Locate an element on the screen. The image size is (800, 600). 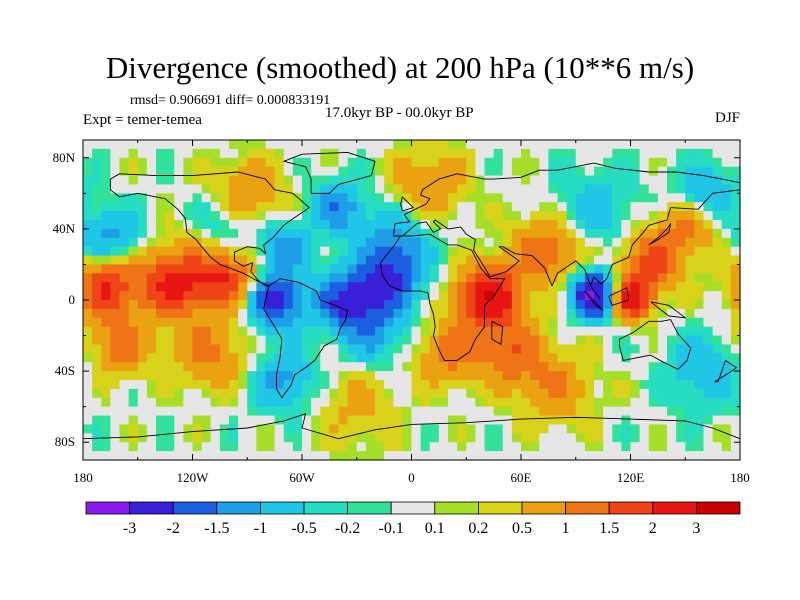
stats-label: rmsd= 0.906691 diff= 0.000833191 is located at coordinates (230, 100).